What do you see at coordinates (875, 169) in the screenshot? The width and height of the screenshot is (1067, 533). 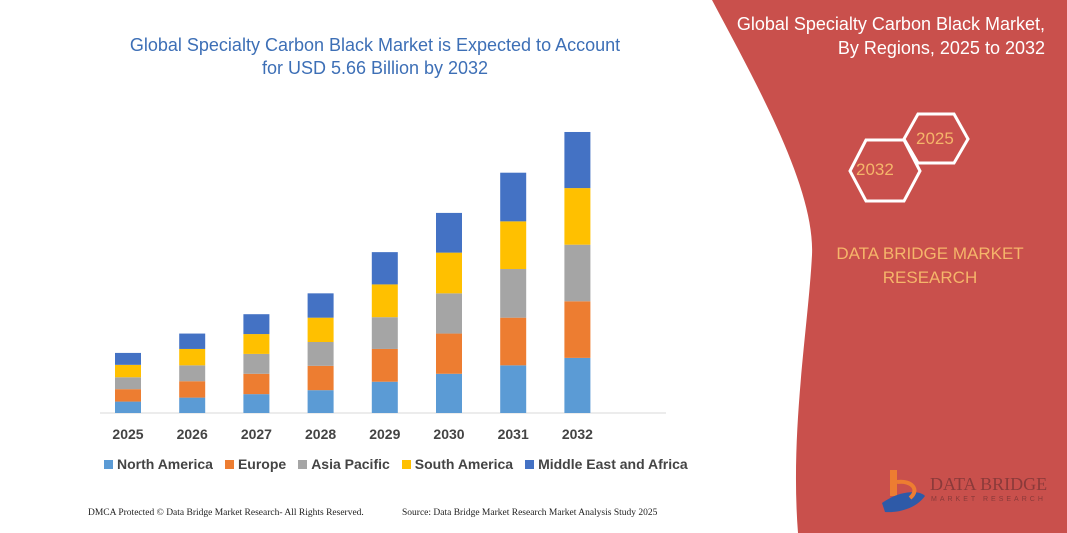 I see `hex-label-2032: 2032` at bounding box center [875, 169].